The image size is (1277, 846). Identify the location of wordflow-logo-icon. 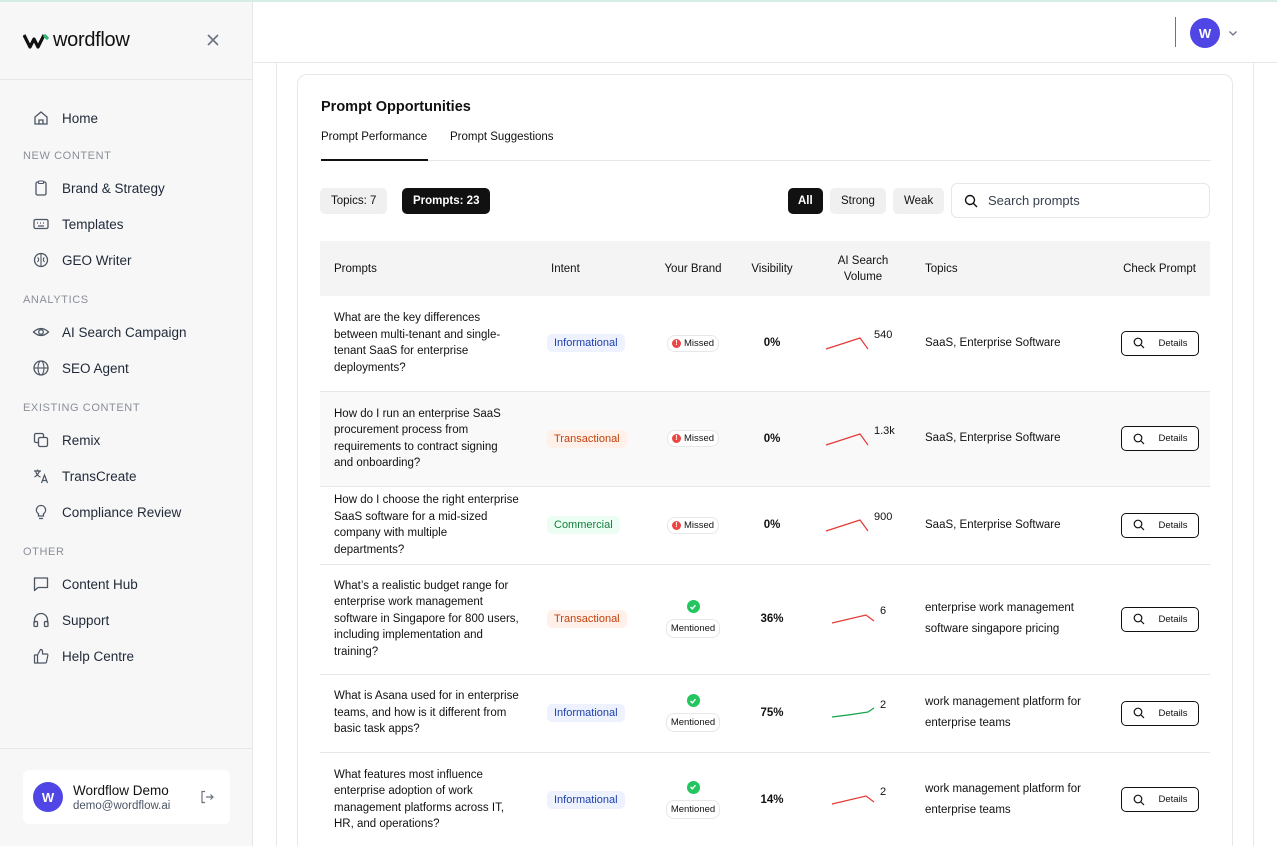
(36, 41).